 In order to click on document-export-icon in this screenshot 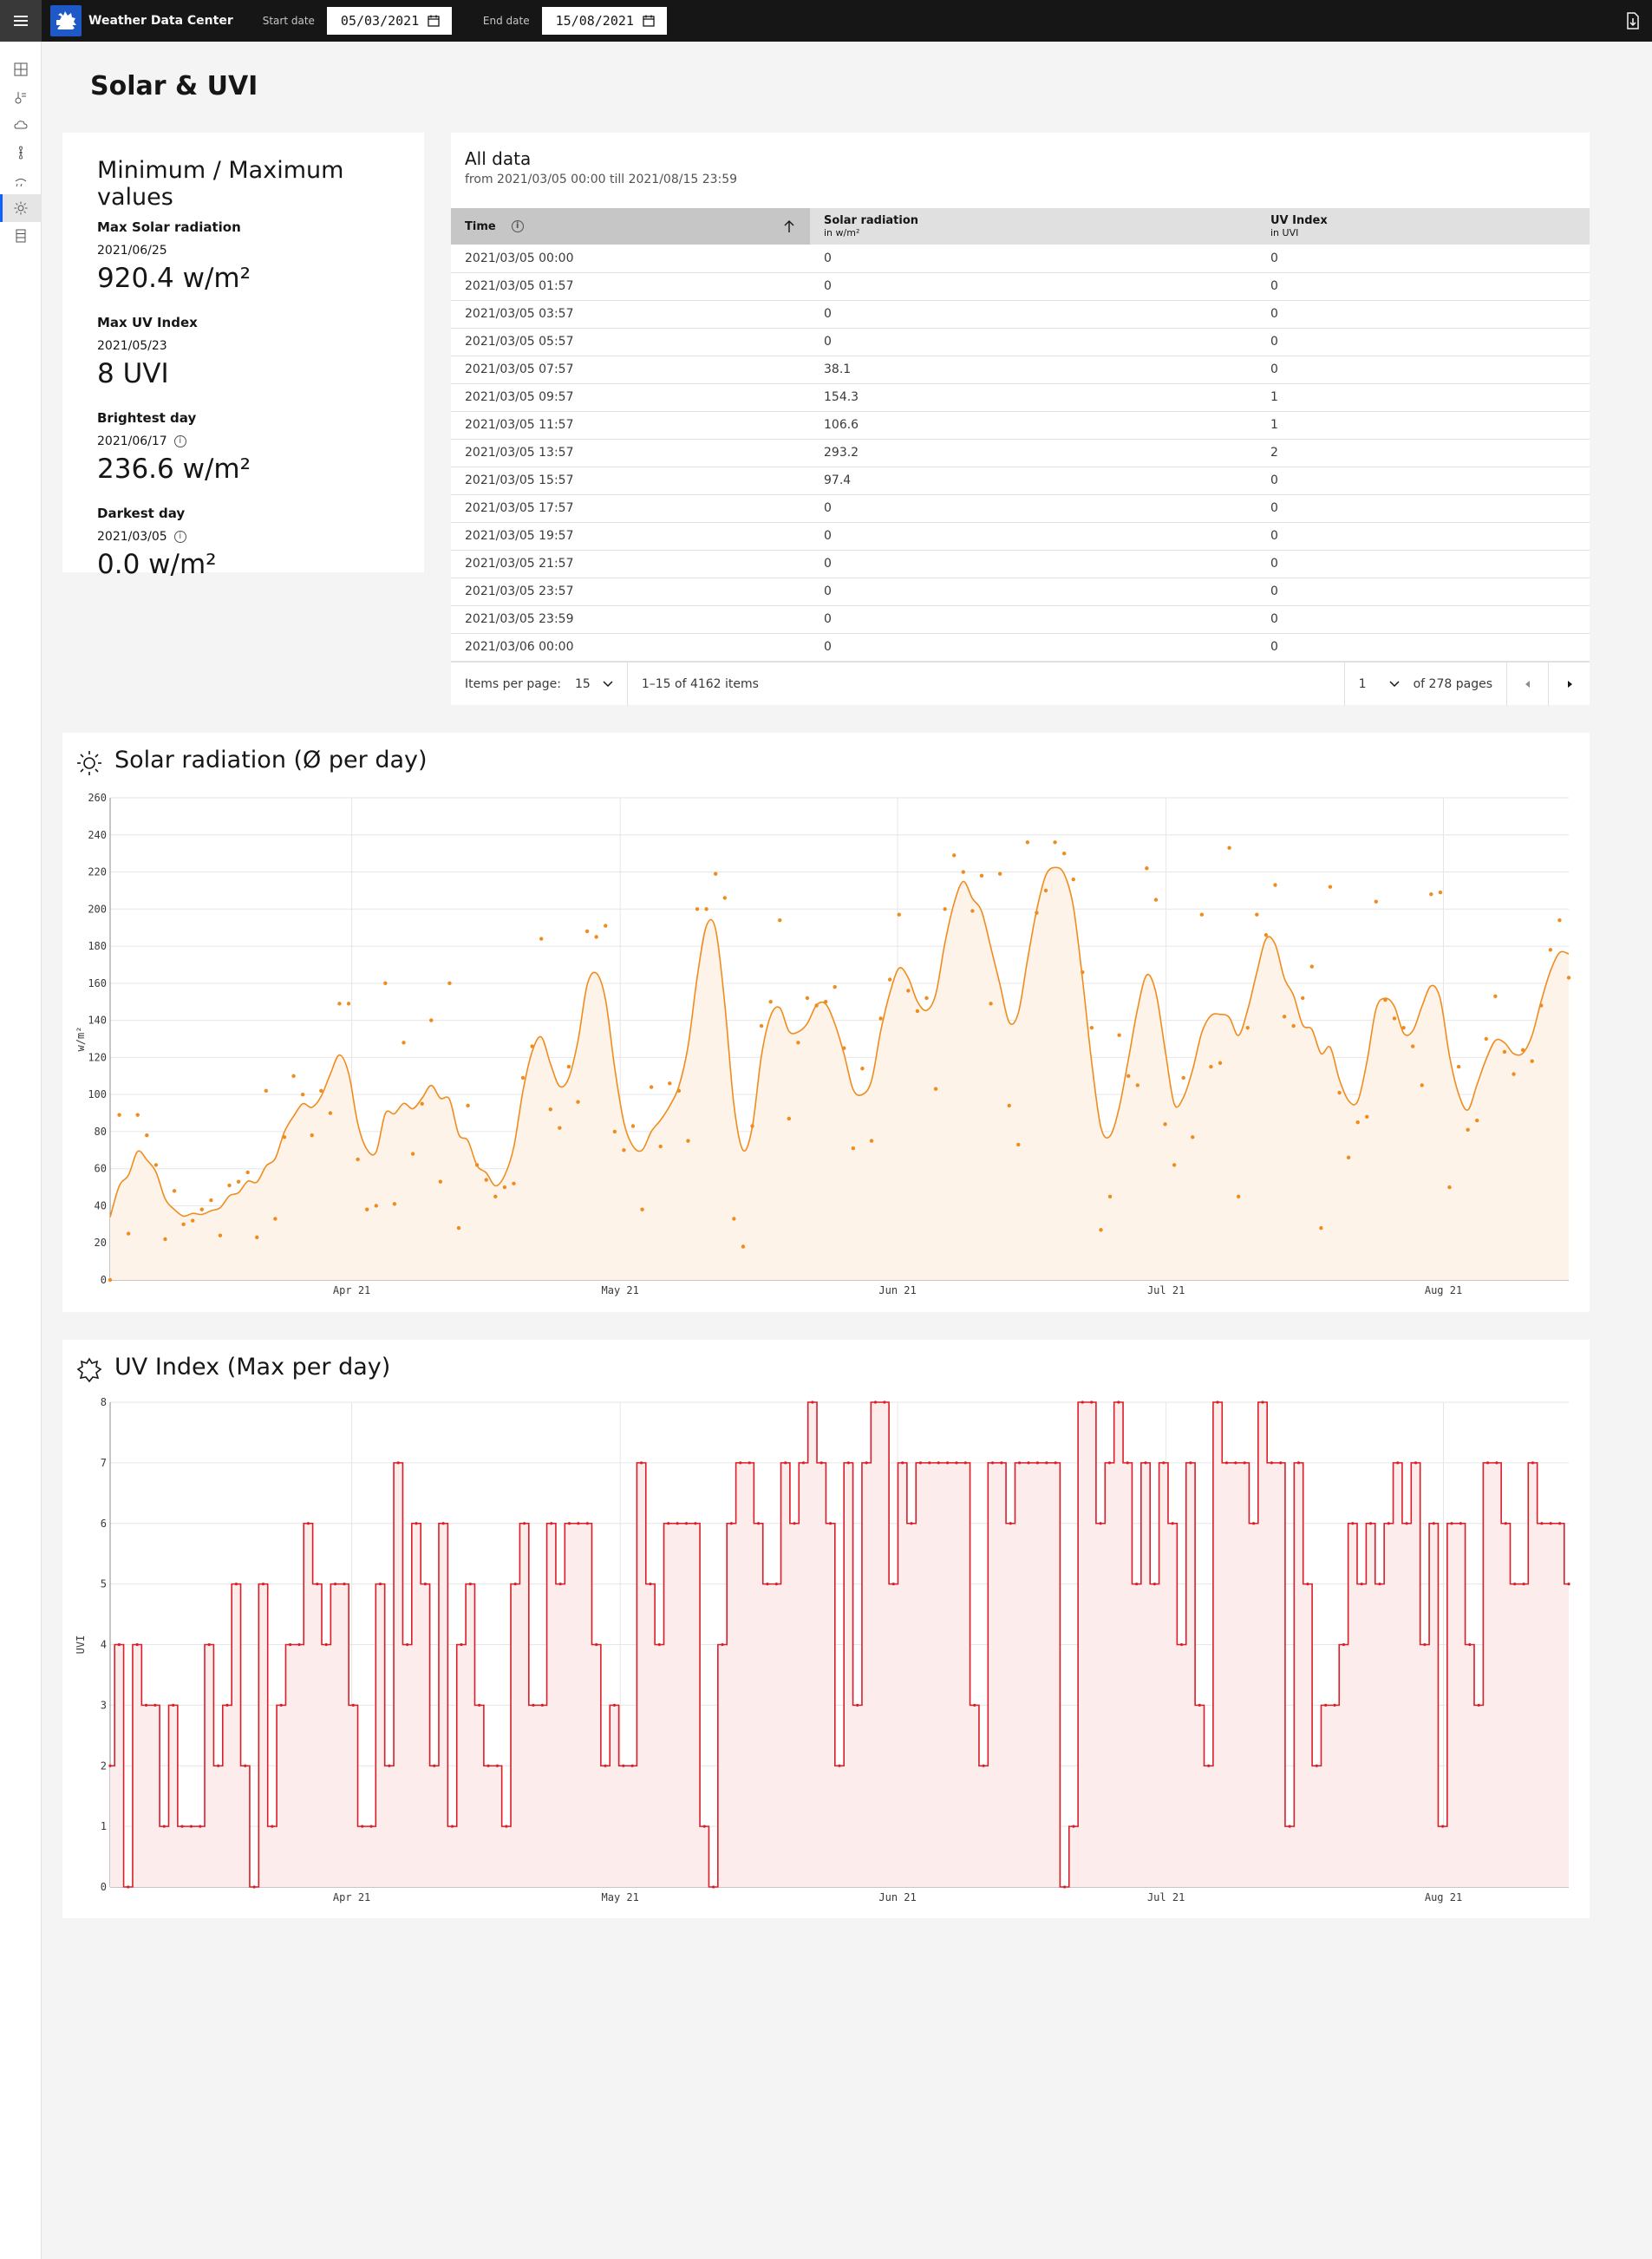, I will do `click(1633, 20)`.